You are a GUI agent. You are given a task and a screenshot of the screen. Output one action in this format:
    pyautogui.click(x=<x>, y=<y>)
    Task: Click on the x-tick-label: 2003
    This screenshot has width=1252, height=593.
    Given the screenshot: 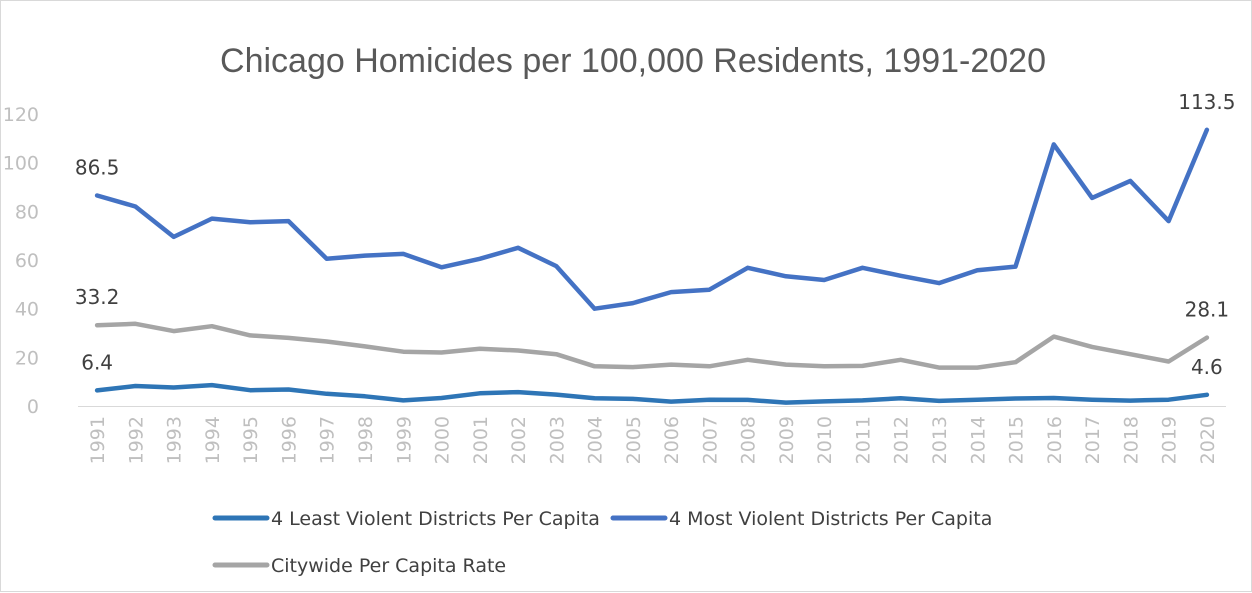 What is the action you would take?
    pyautogui.click(x=557, y=440)
    